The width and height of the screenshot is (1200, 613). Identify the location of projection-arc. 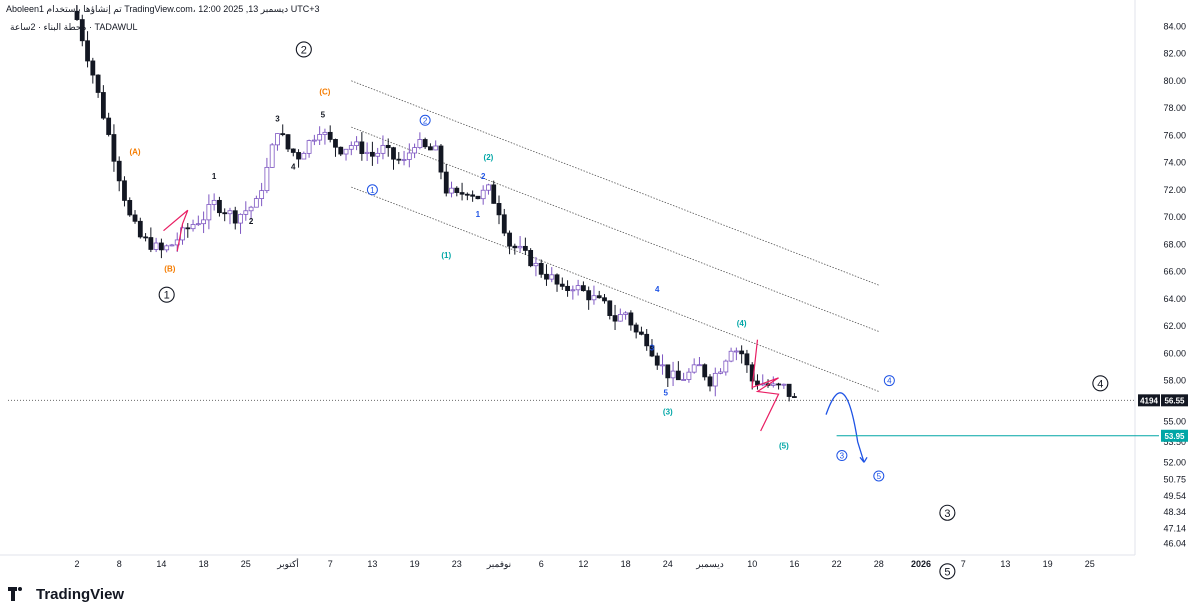
(845, 427).